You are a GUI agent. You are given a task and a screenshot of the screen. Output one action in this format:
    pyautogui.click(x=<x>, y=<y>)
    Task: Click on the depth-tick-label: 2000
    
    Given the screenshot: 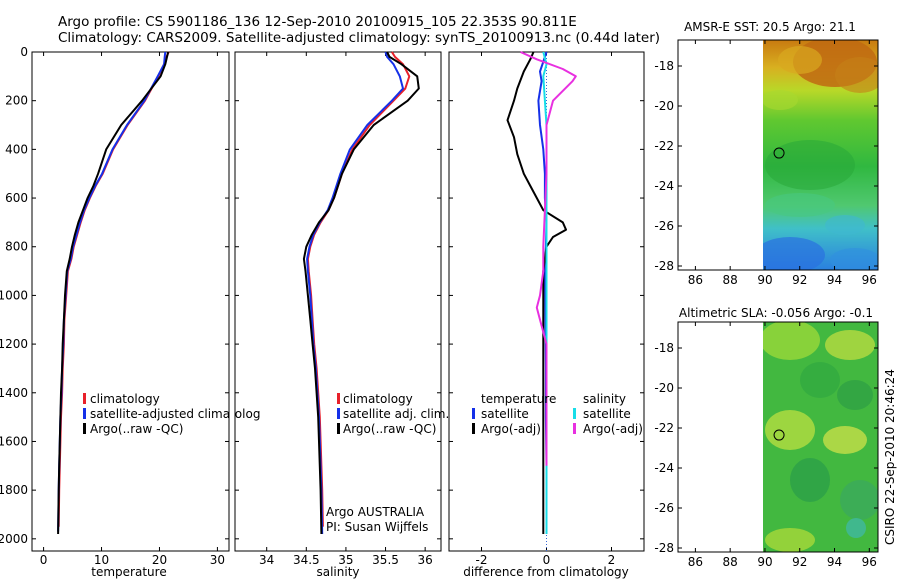 What is the action you would take?
    pyautogui.click(x=14, y=539)
    